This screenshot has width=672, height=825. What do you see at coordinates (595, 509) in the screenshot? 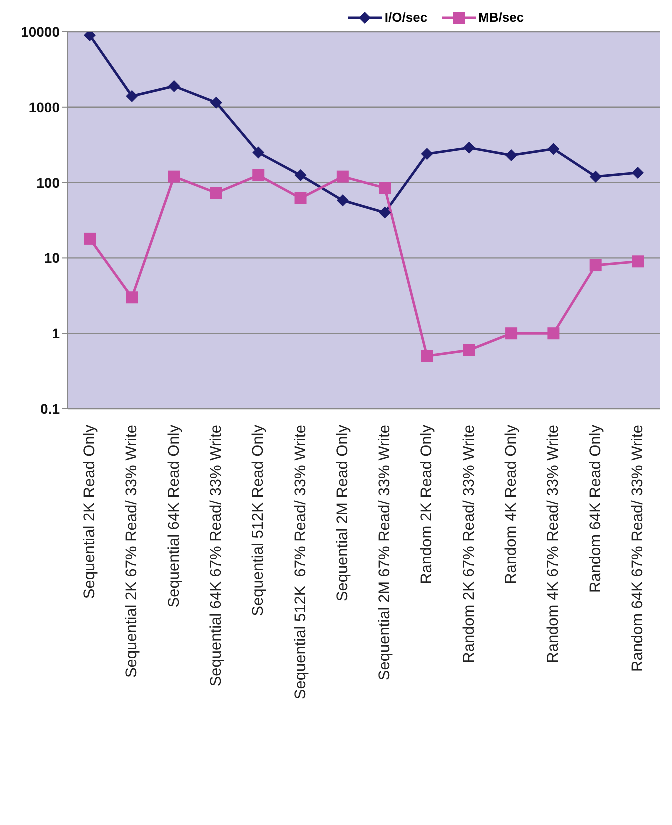
I see `x-tick-label: Random 64K Read Only` at bounding box center [595, 509].